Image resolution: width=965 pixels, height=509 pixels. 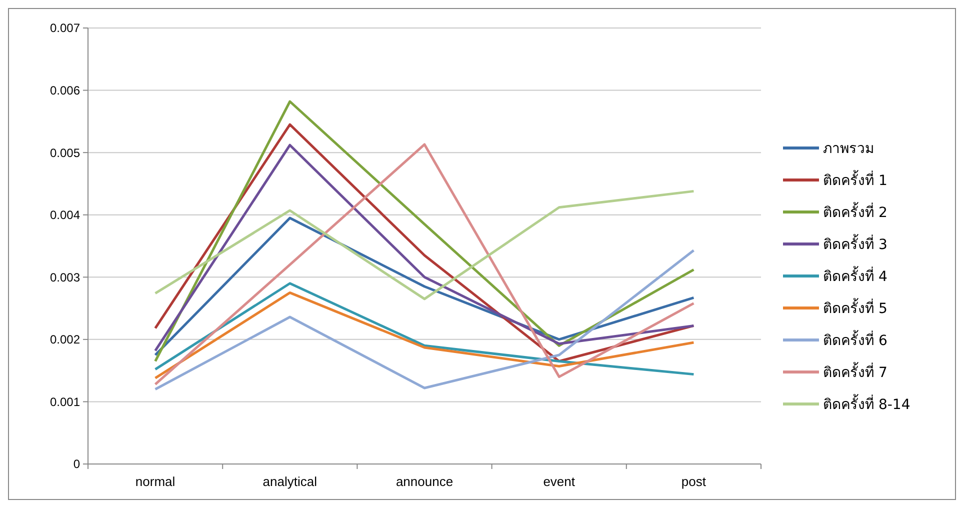 What do you see at coordinates (65, 153) in the screenshot?
I see `y-tick-label: 0.005` at bounding box center [65, 153].